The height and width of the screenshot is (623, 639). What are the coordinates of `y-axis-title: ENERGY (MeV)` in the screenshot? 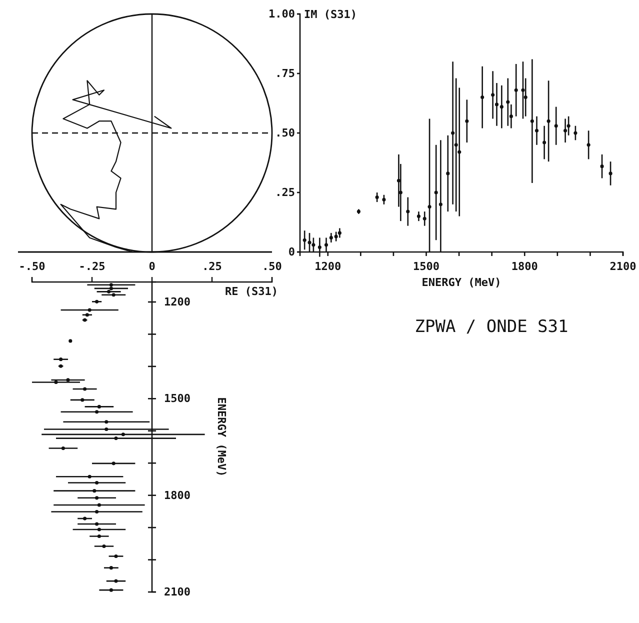 It's located at (221, 437).